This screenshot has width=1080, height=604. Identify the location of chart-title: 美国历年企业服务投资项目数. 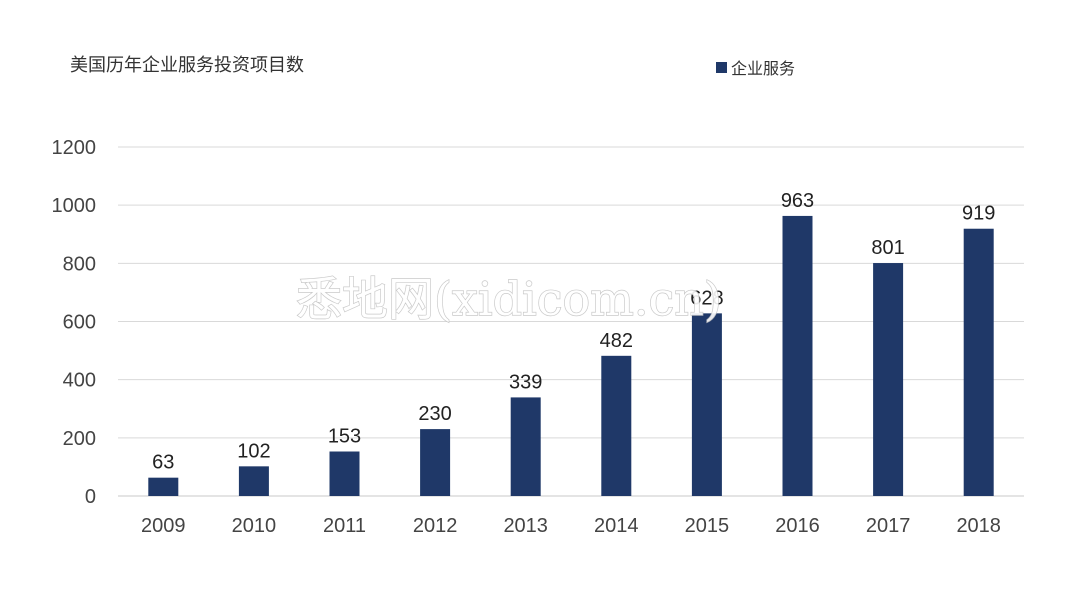
(187, 65).